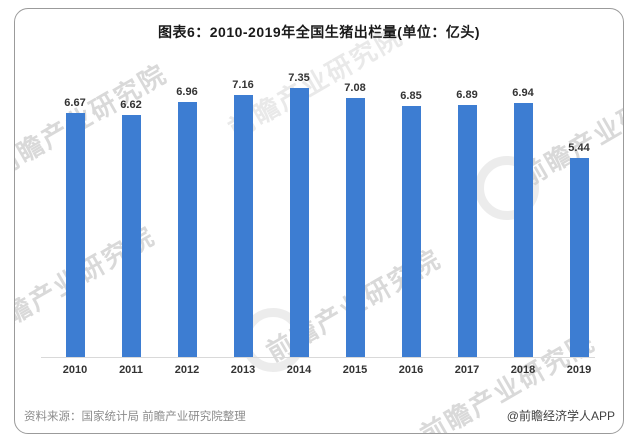  Describe the element at coordinates (318, 357) in the screenshot. I see `x-axis-line` at that location.